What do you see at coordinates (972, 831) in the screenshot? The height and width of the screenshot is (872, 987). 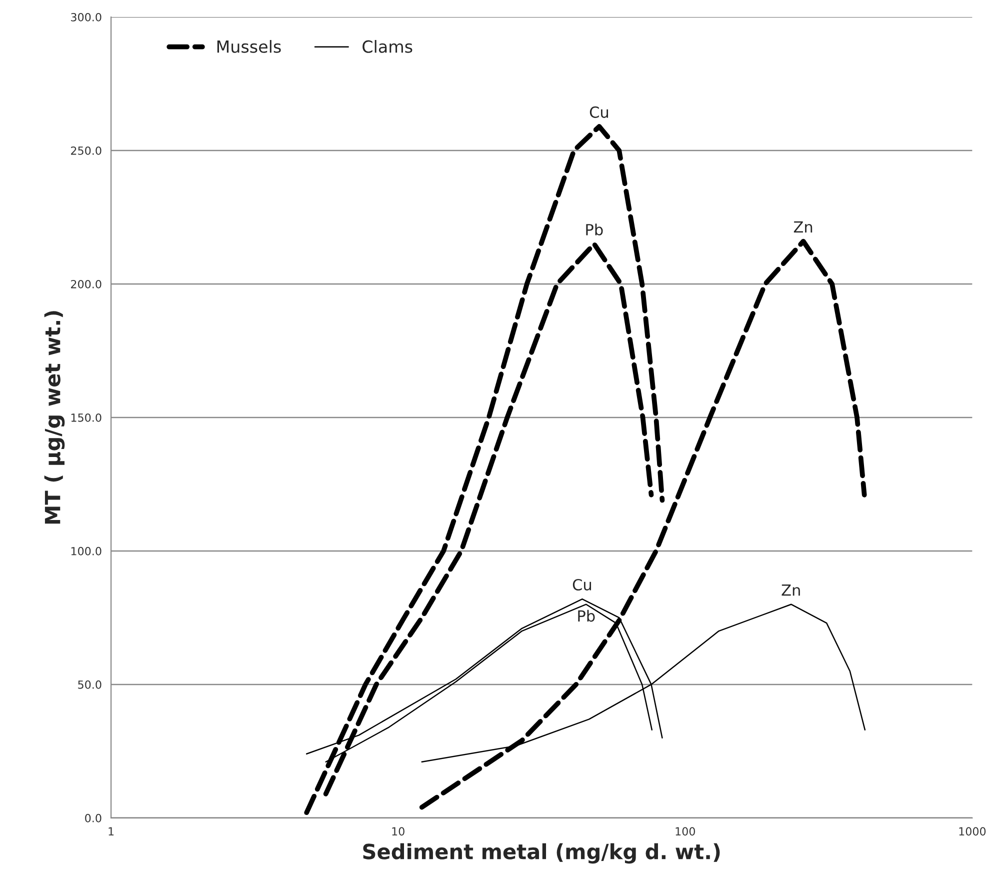 I see `x-tick-label: 1000` at bounding box center [972, 831].